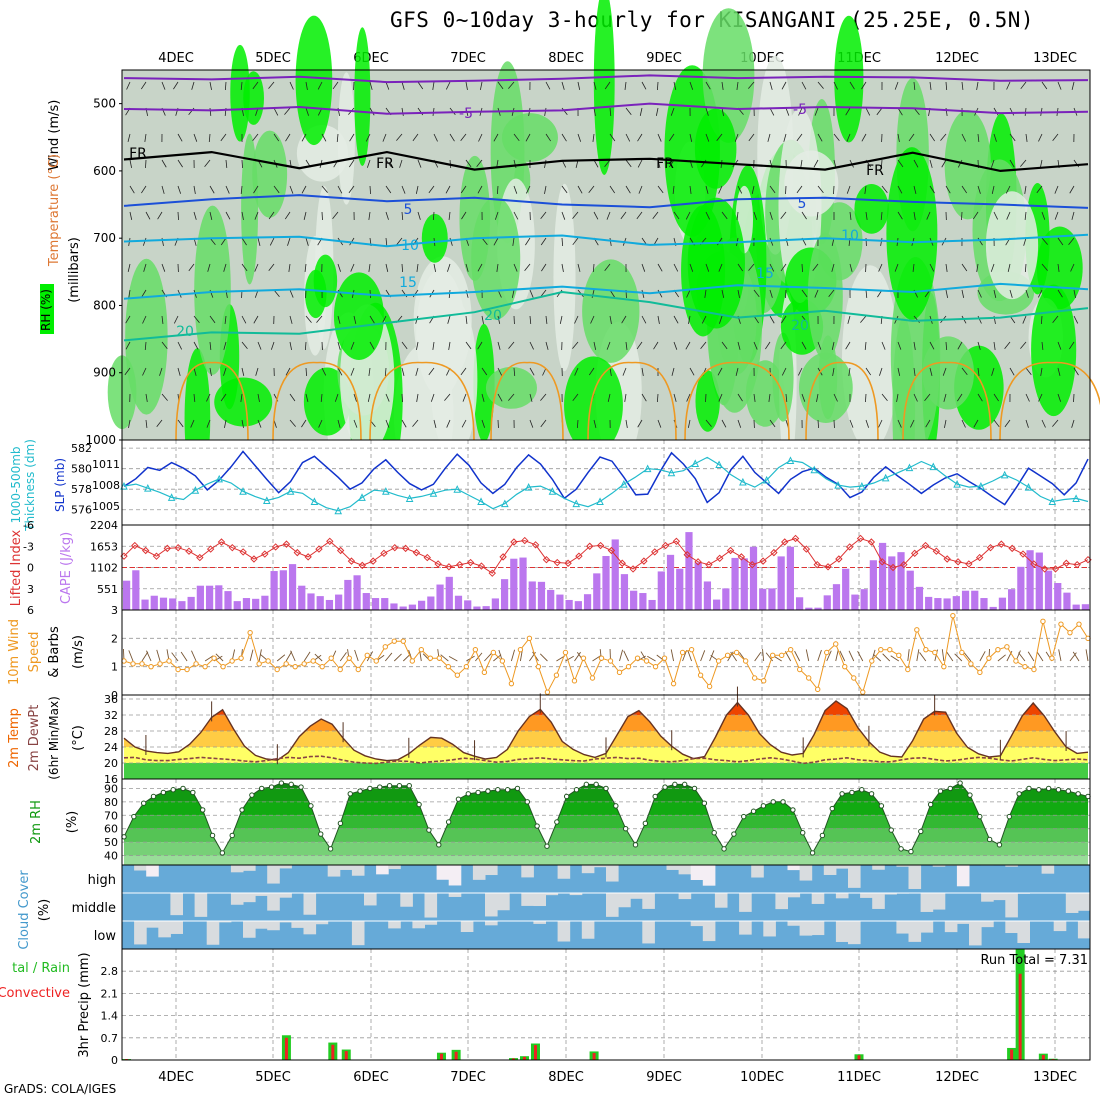 The width and height of the screenshot is (1100, 1100). I want to click on precip-tick-label: 2.1, so click(110, 993).